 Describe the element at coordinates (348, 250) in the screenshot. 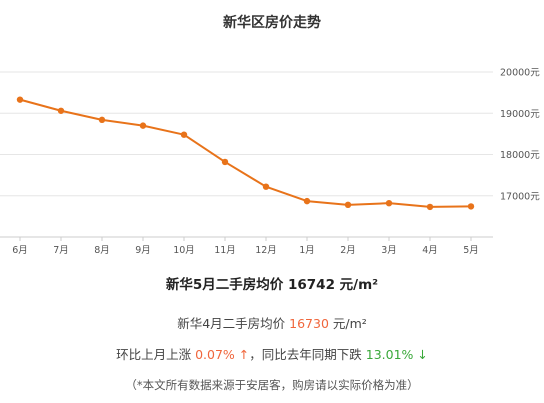

I see `x-tick-label: 2月` at that location.